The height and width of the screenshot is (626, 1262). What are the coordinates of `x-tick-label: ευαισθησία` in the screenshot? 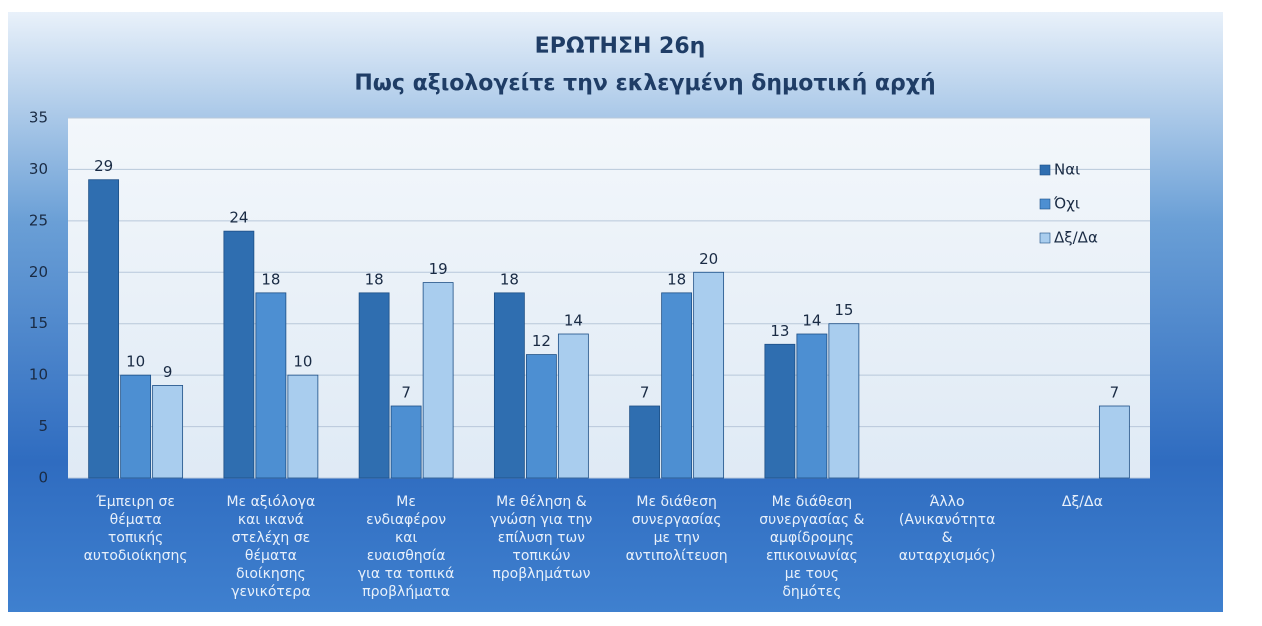 It's located at (406, 556).